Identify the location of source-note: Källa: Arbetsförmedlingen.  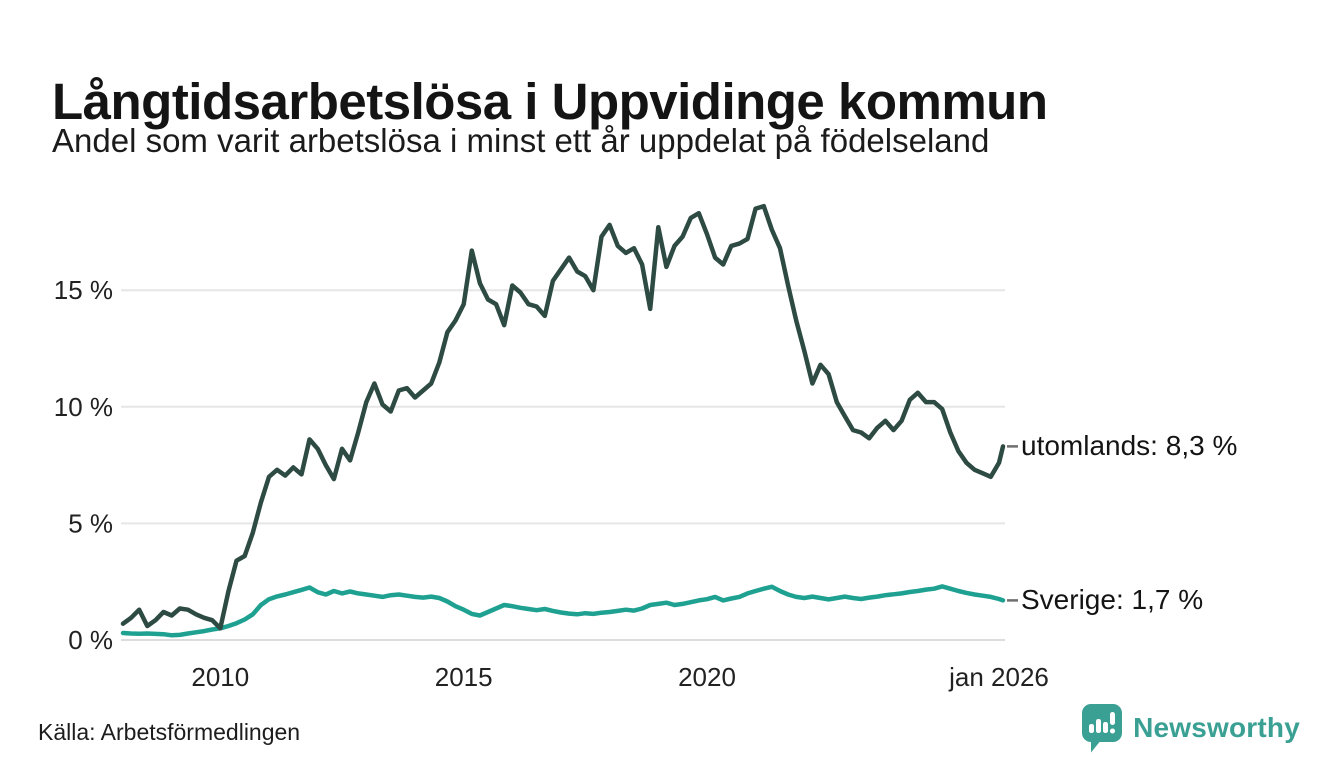
(169, 732).